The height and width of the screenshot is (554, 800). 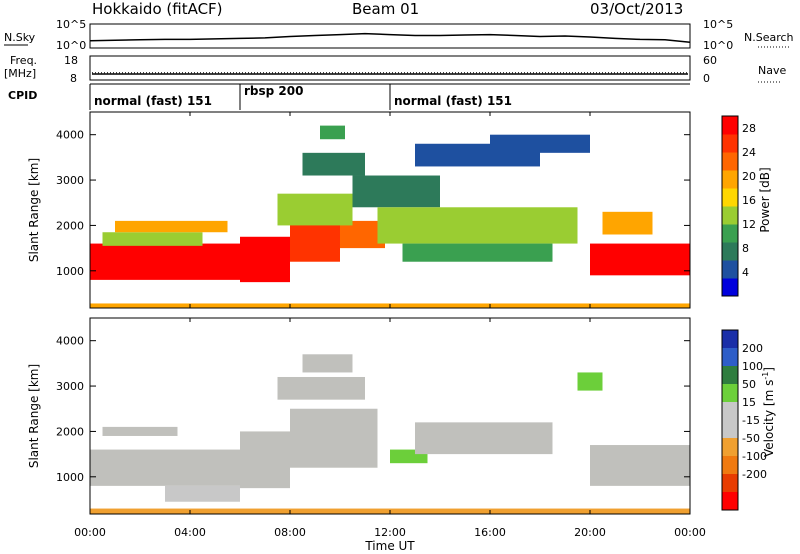 I want to click on colorbar-tick-label: 16, so click(x=749, y=200).